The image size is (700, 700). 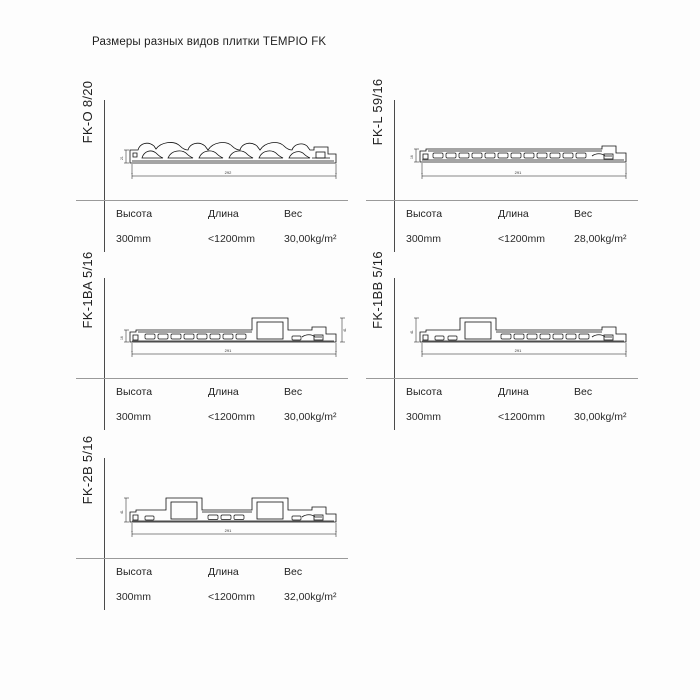 I want to click on panel-fk-2b: FK-2B 5/16, so click(x=212, y=523).